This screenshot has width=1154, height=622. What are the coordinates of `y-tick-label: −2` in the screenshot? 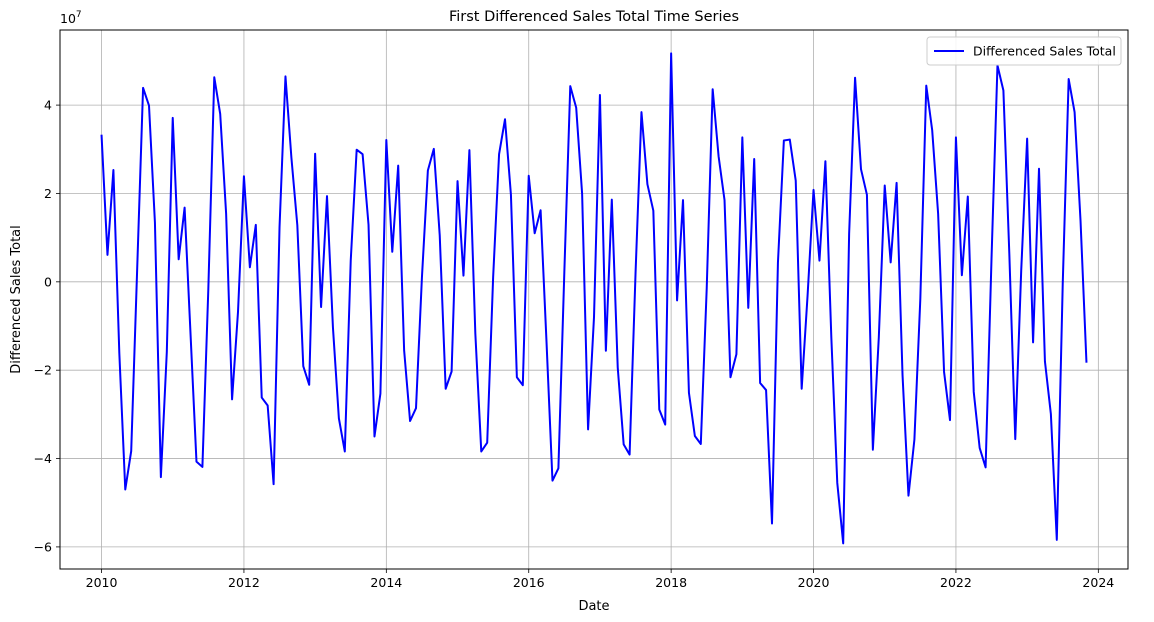 It's located at (43, 370).